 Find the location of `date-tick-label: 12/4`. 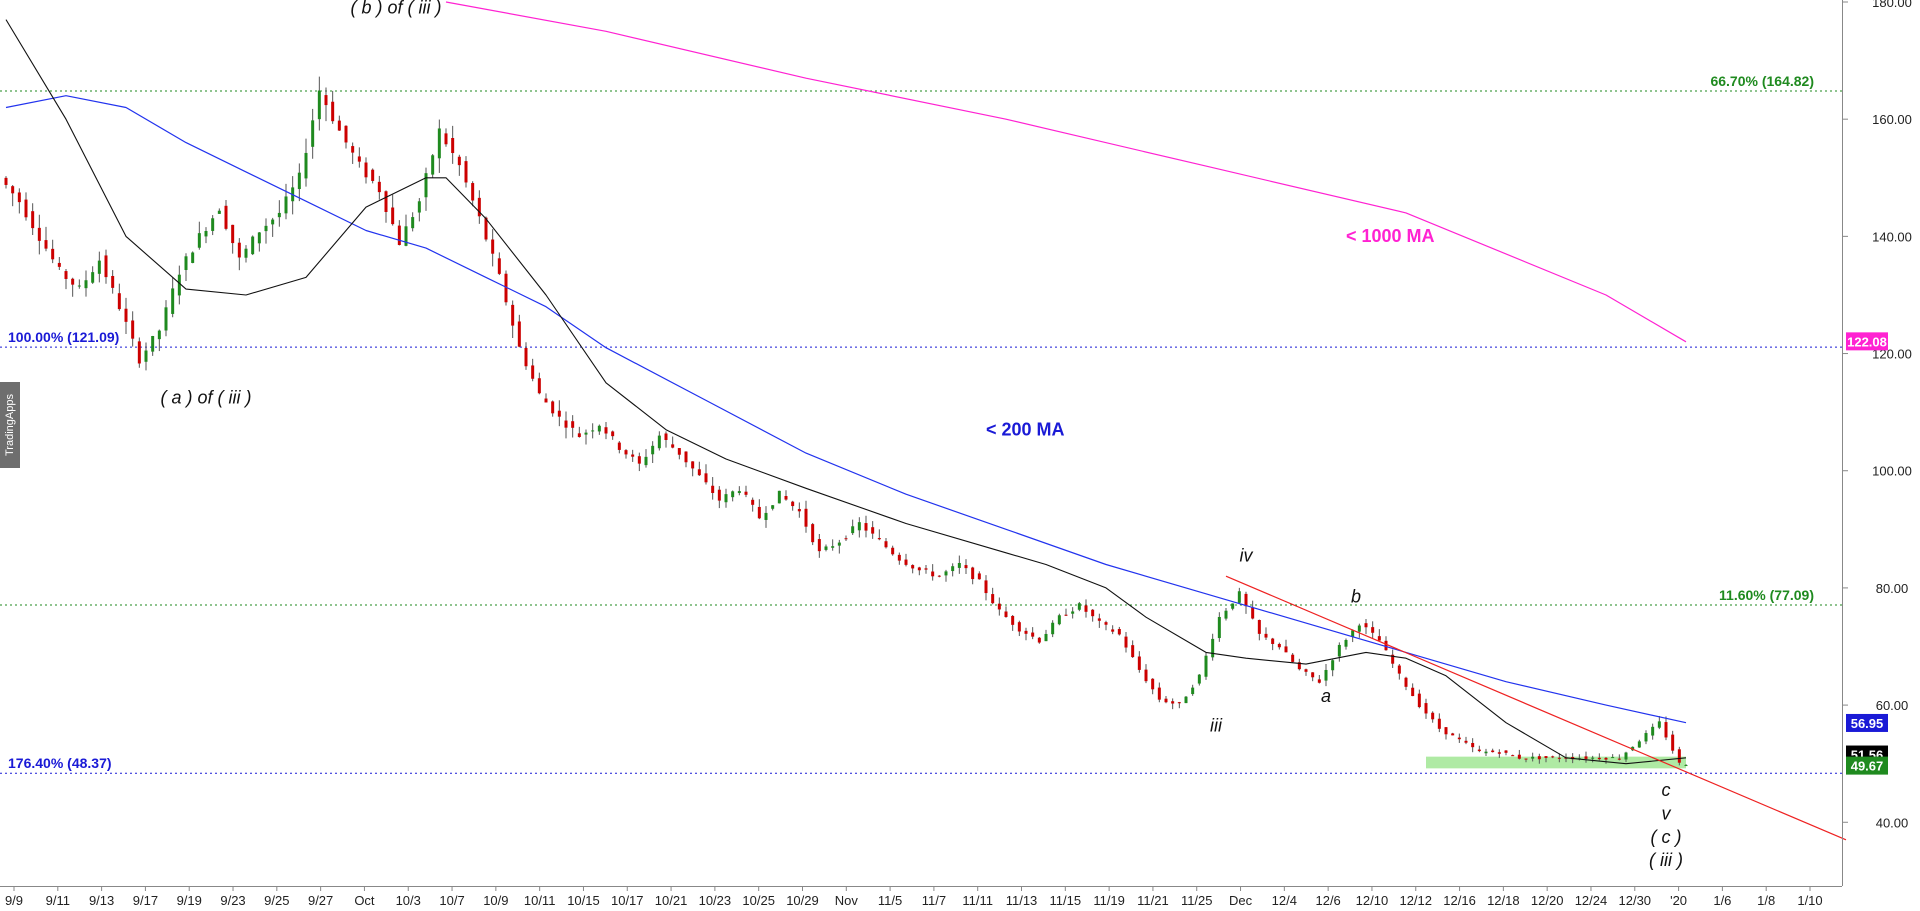

date-tick-label: 12/4 is located at coordinates (1284, 900).